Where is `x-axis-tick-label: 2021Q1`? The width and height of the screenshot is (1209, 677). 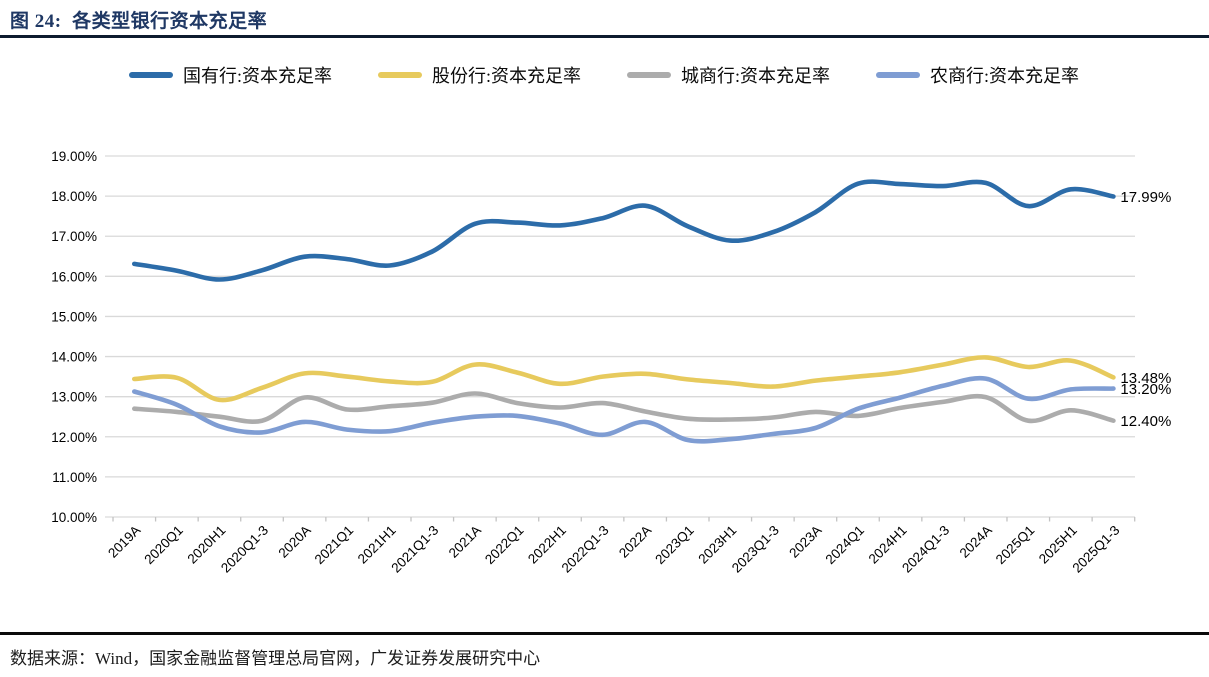
x-axis-tick-label: 2021Q1 is located at coordinates (334, 545).